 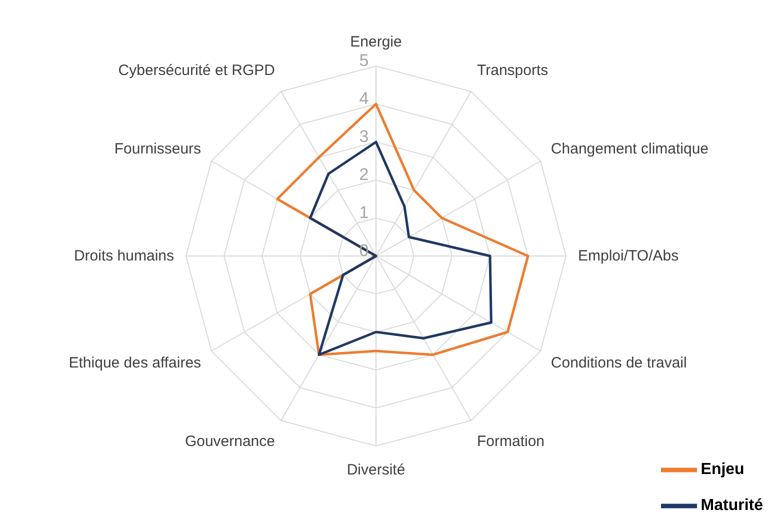 What do you see at coordinates (512, 71) in the screenshot?
I see `spoke-label: Transports` at bounding box center [512, 71].